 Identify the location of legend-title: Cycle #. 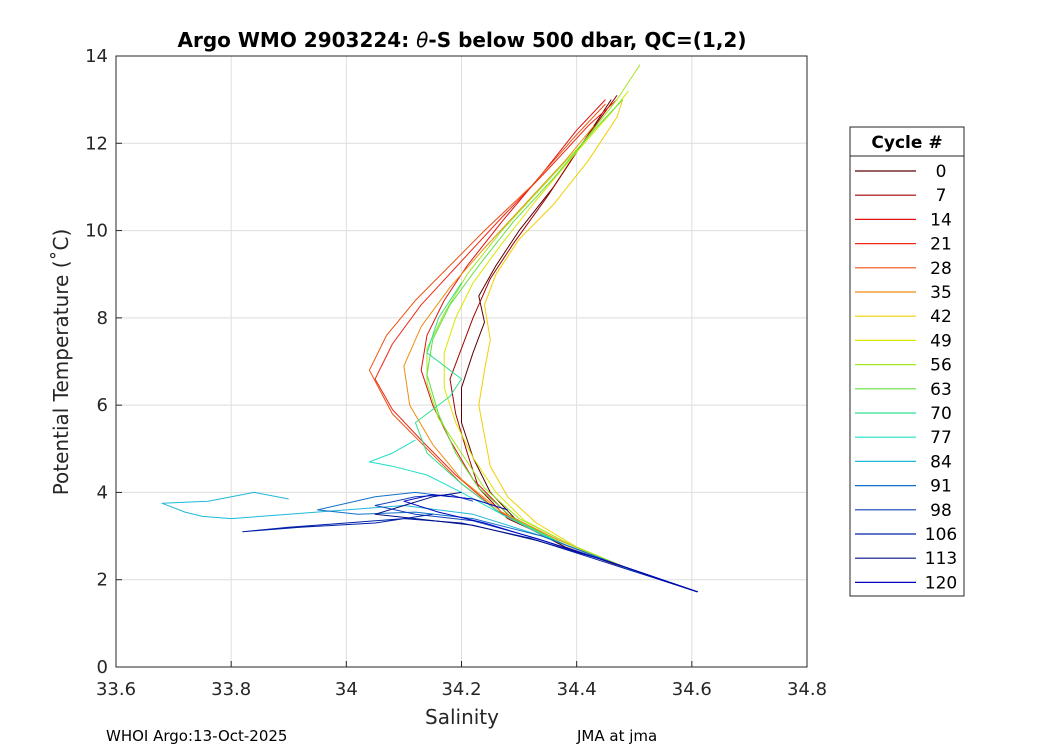
(906, 143).